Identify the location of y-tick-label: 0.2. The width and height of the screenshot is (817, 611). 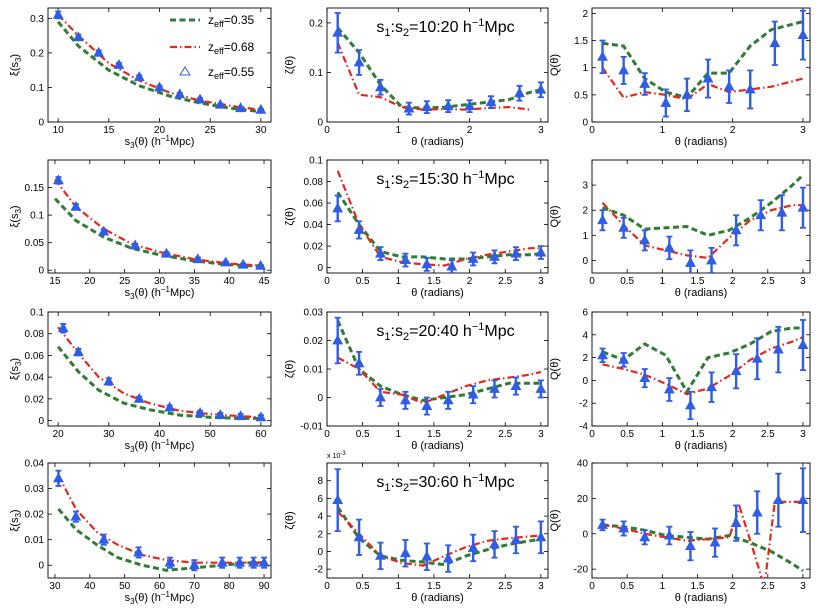
(316, 23).